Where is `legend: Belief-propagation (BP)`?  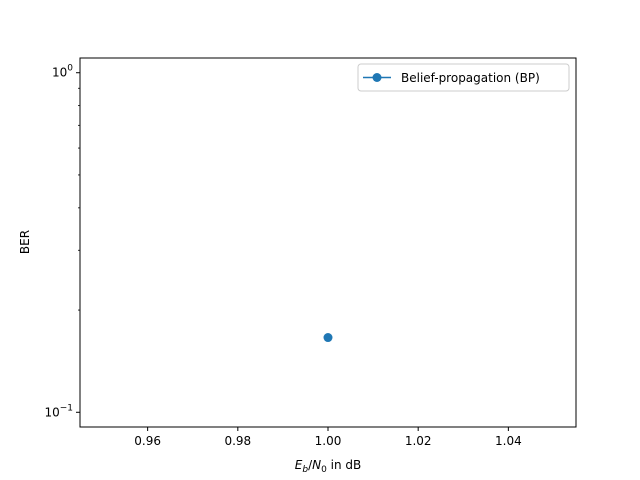
legend: Belief-propagation (BP) is located at coordinates (463, 77).